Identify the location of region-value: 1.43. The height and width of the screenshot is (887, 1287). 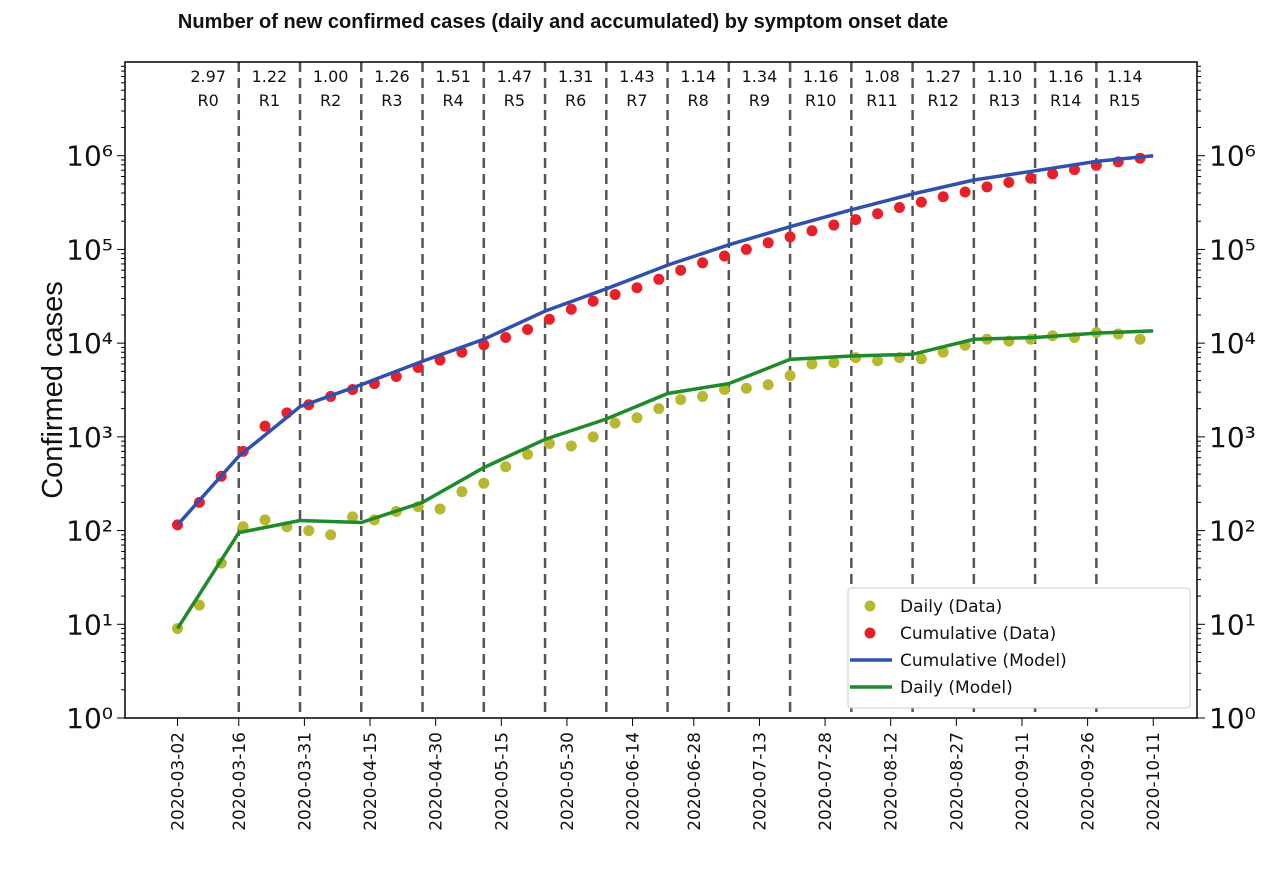
(637, 76).